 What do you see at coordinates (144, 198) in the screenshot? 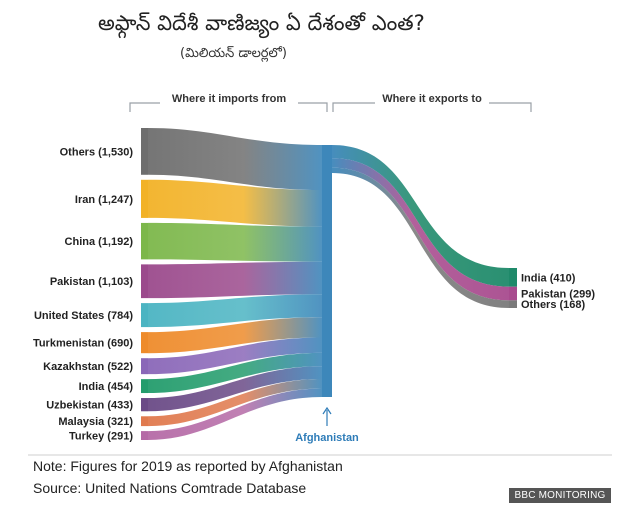
I see `import-node-iran` at bounding box center [144, 198].